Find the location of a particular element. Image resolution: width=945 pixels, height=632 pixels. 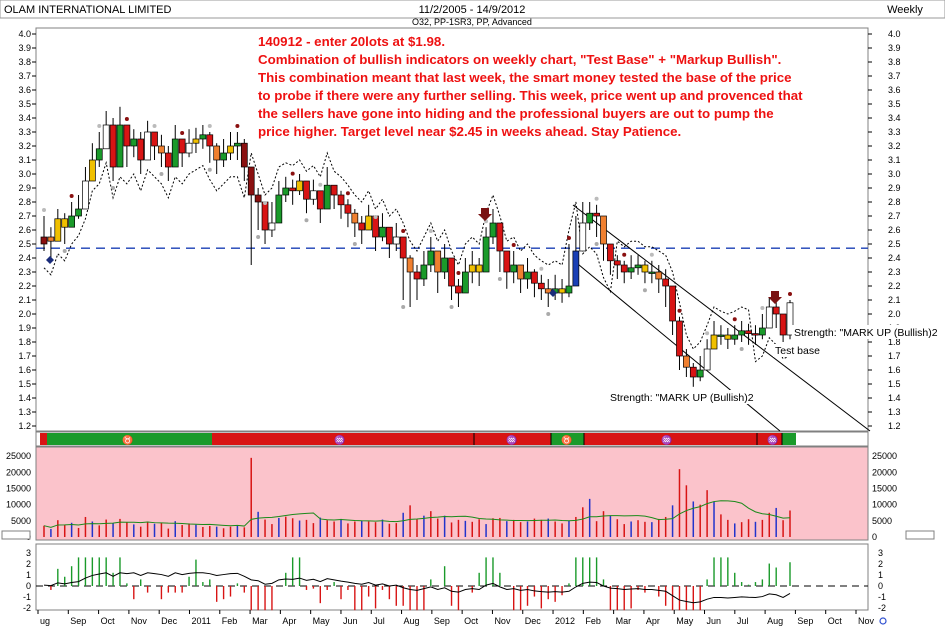

volume-scroll-thumb-right is located at coordinates (920, 535).